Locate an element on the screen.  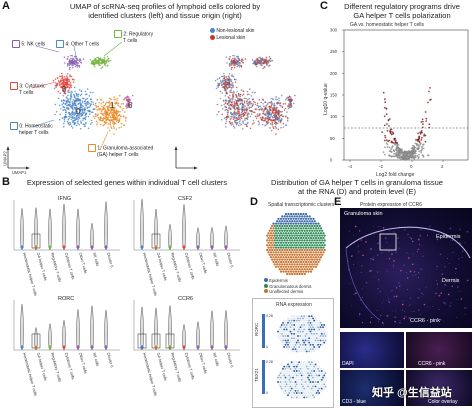
subimg-ccr6-label: CCR6 - pink is located at coordinates (432, 364).